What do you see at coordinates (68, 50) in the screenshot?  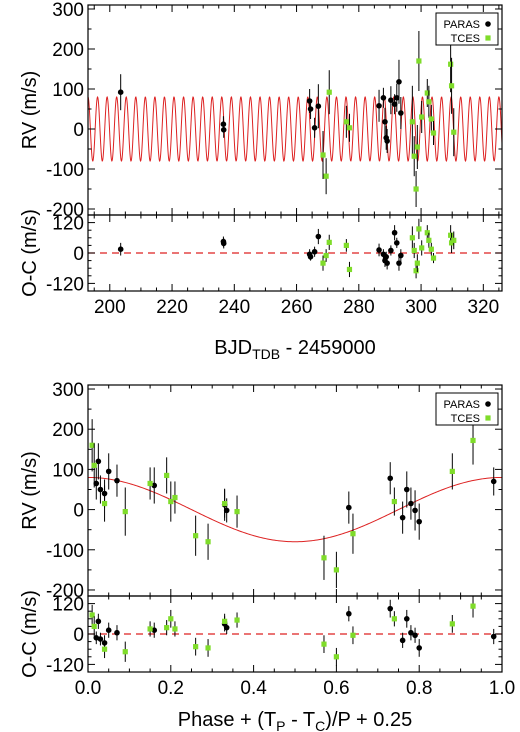 I see `y-tick-label: 200` at bounding box center [68, 50].